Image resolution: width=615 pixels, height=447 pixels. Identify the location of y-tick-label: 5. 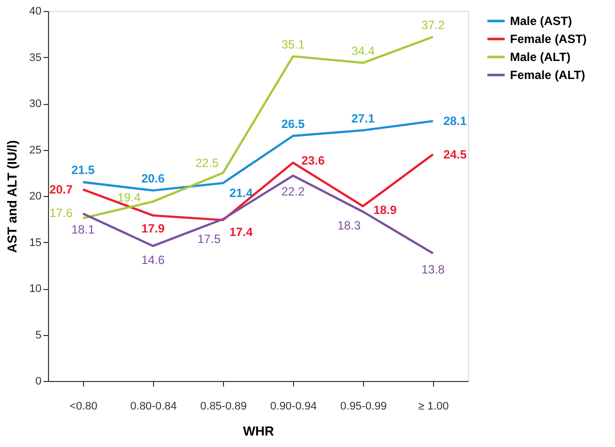
(38, 335).